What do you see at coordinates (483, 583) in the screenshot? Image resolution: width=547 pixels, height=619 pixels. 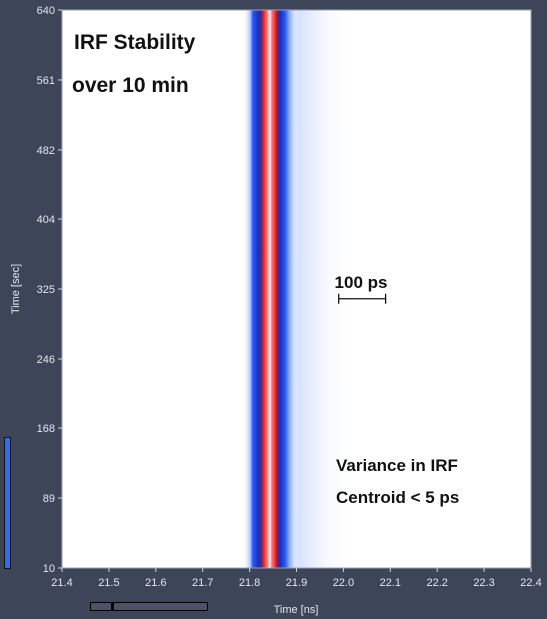 I see `x-tick-label: 22.3` at bounding box center [483, 583].